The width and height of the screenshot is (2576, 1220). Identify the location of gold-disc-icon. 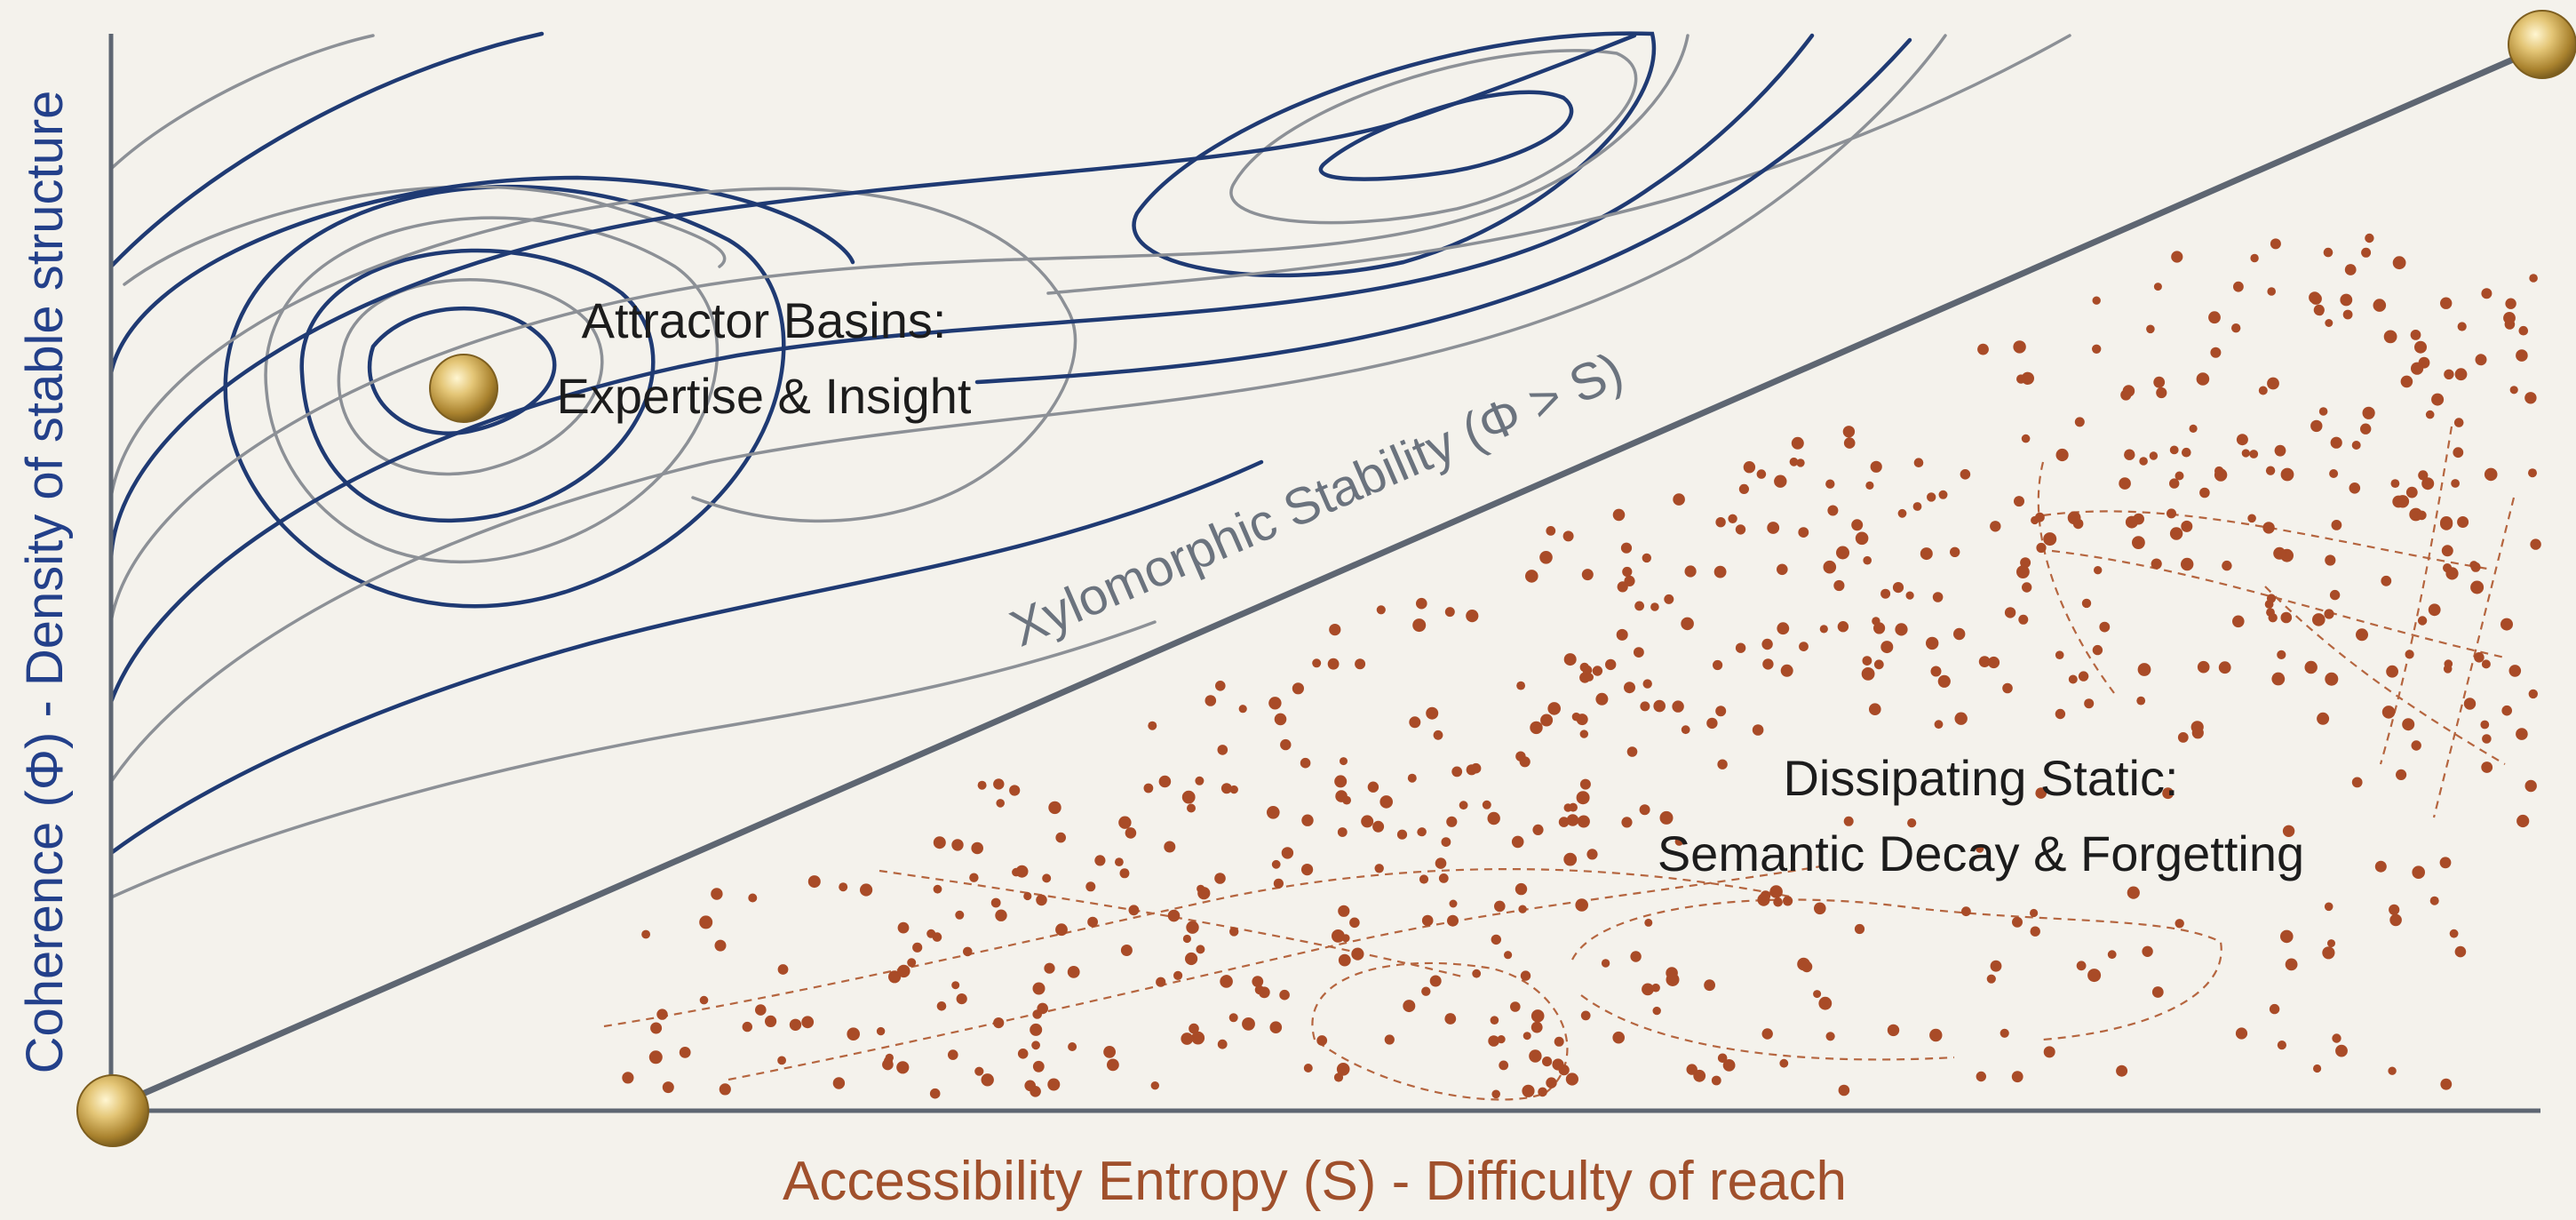
(112, 1110).